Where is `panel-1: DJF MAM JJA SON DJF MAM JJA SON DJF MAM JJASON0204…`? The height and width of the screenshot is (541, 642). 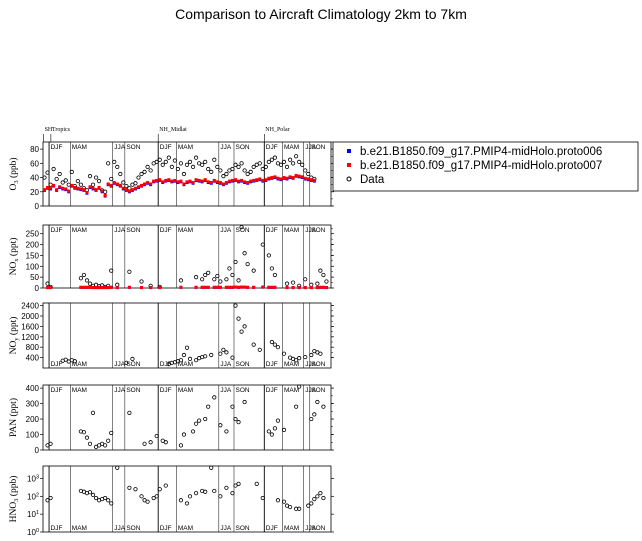
panel-1: DJF MAM JJA SON DJF MAM JJA SON DJF MAM JJASON0204… is located at coordinates (171, 176).